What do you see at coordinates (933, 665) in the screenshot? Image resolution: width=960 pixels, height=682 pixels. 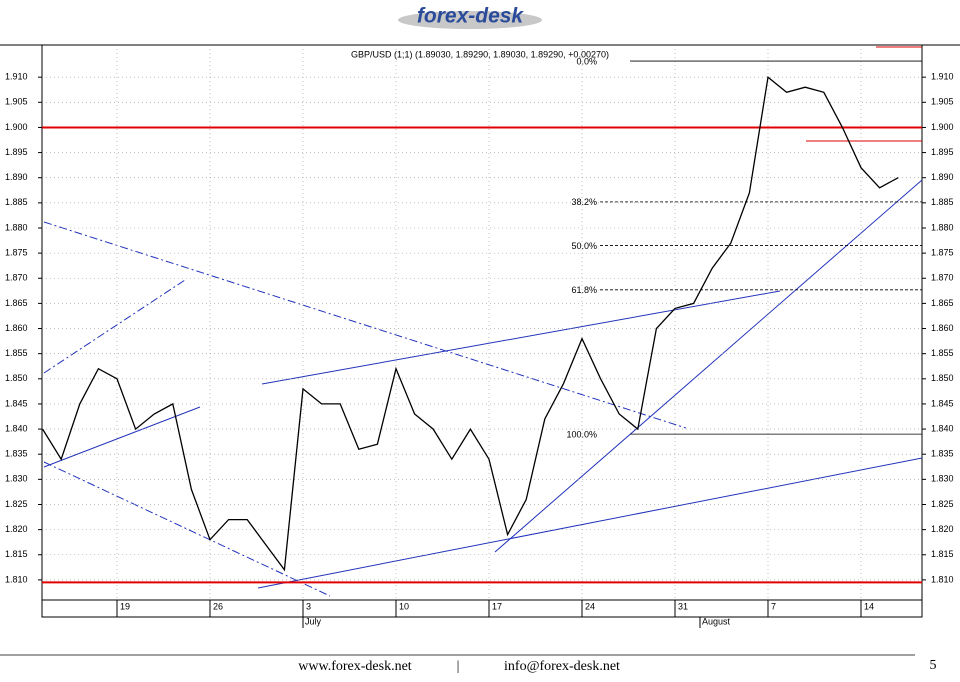 I see `page-number: 5` at bounding box center [933, 665].